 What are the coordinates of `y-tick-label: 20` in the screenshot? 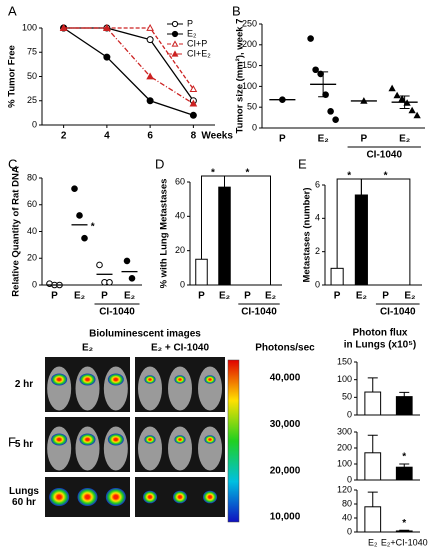 It's located at (180, 250).